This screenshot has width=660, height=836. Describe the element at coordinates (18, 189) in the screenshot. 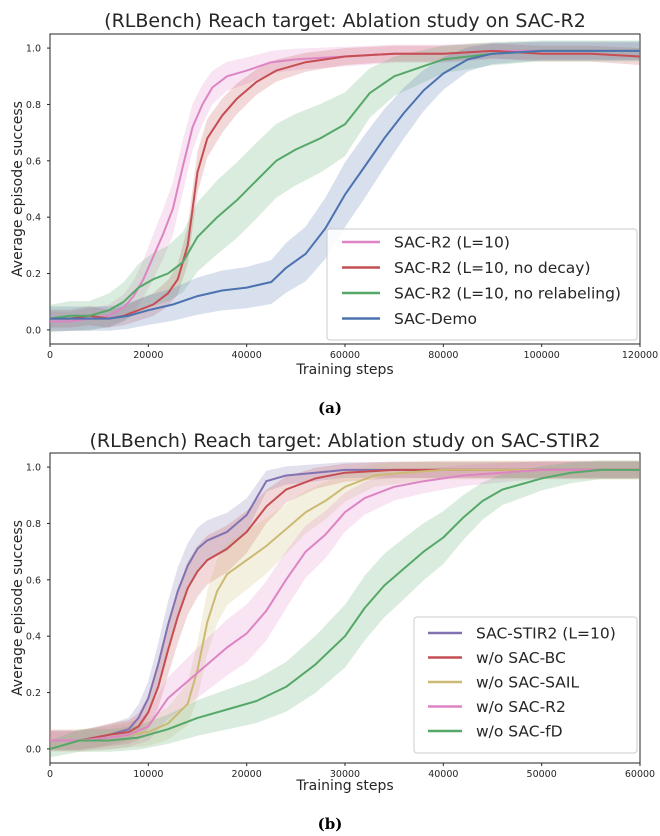

I see `chart-a-ylabel: Average episode success` at that location.